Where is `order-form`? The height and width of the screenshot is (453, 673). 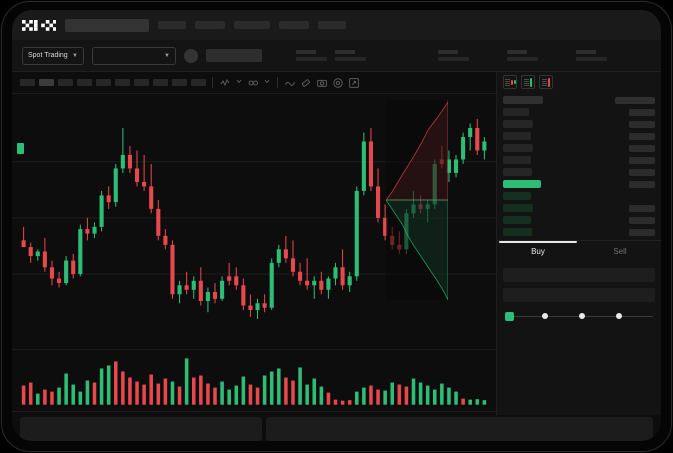
order-form is located at coordinates (579, 339).